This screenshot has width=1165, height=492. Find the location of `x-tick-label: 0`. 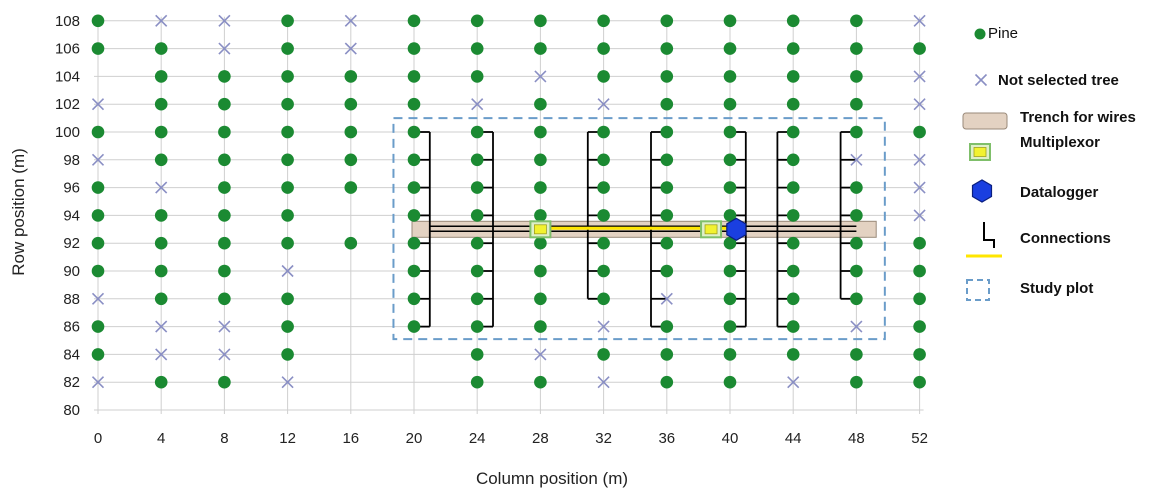

x-tick-label: 0 is located at coordinates (98, 438).